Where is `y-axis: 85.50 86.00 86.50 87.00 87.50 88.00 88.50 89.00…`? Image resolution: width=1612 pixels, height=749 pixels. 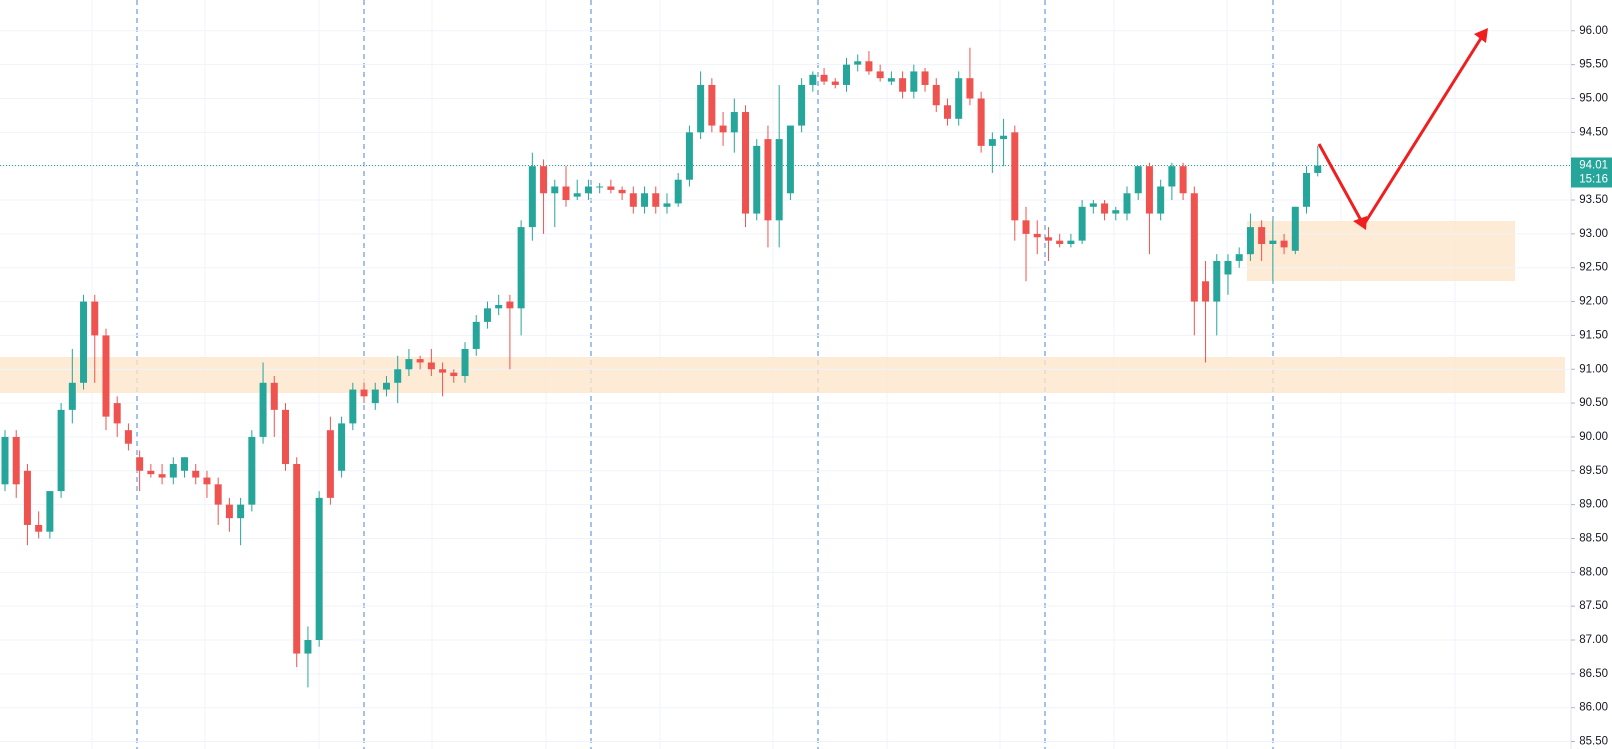 y-axis: 85.50 86.00 86.50 87.00 87.50 88.00 88.50 89.00… is located at coordinates (1591, 386).